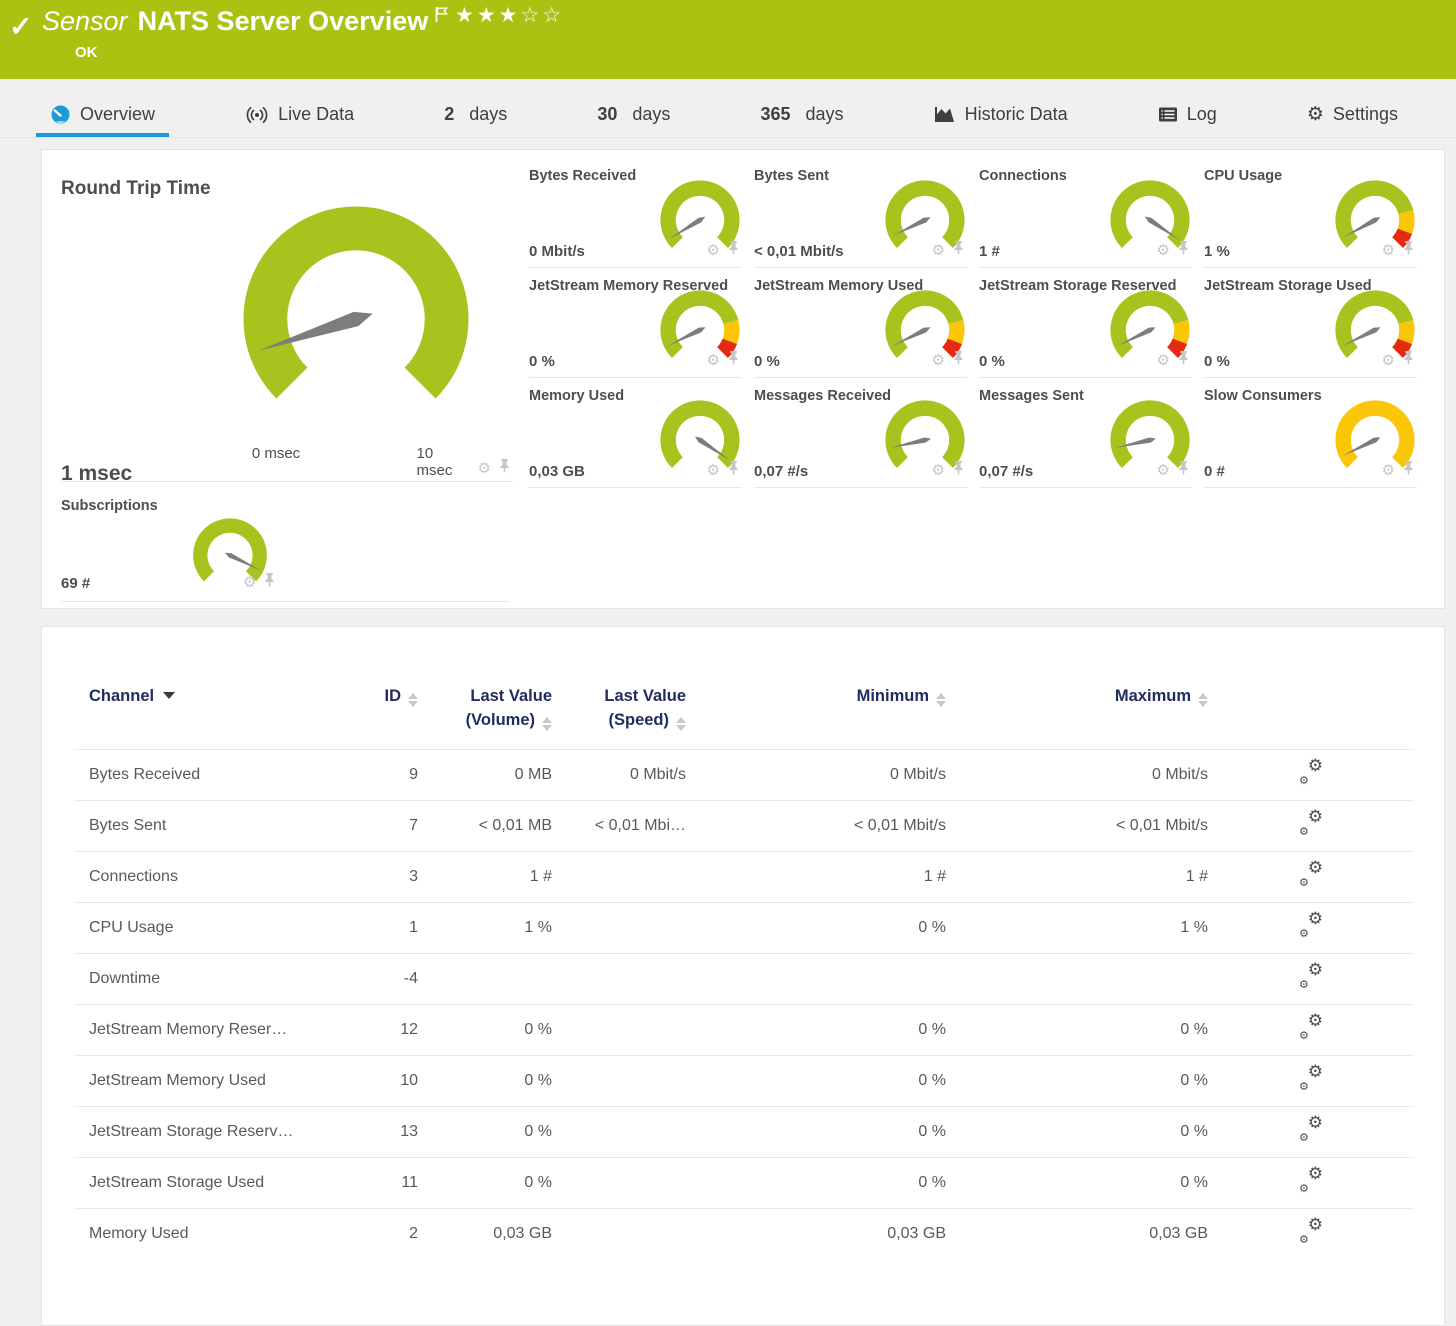  Describe the element at coordinates (485, 1080) in the screenshot. I see `last-value-volume-cell: 0 %` at that location.